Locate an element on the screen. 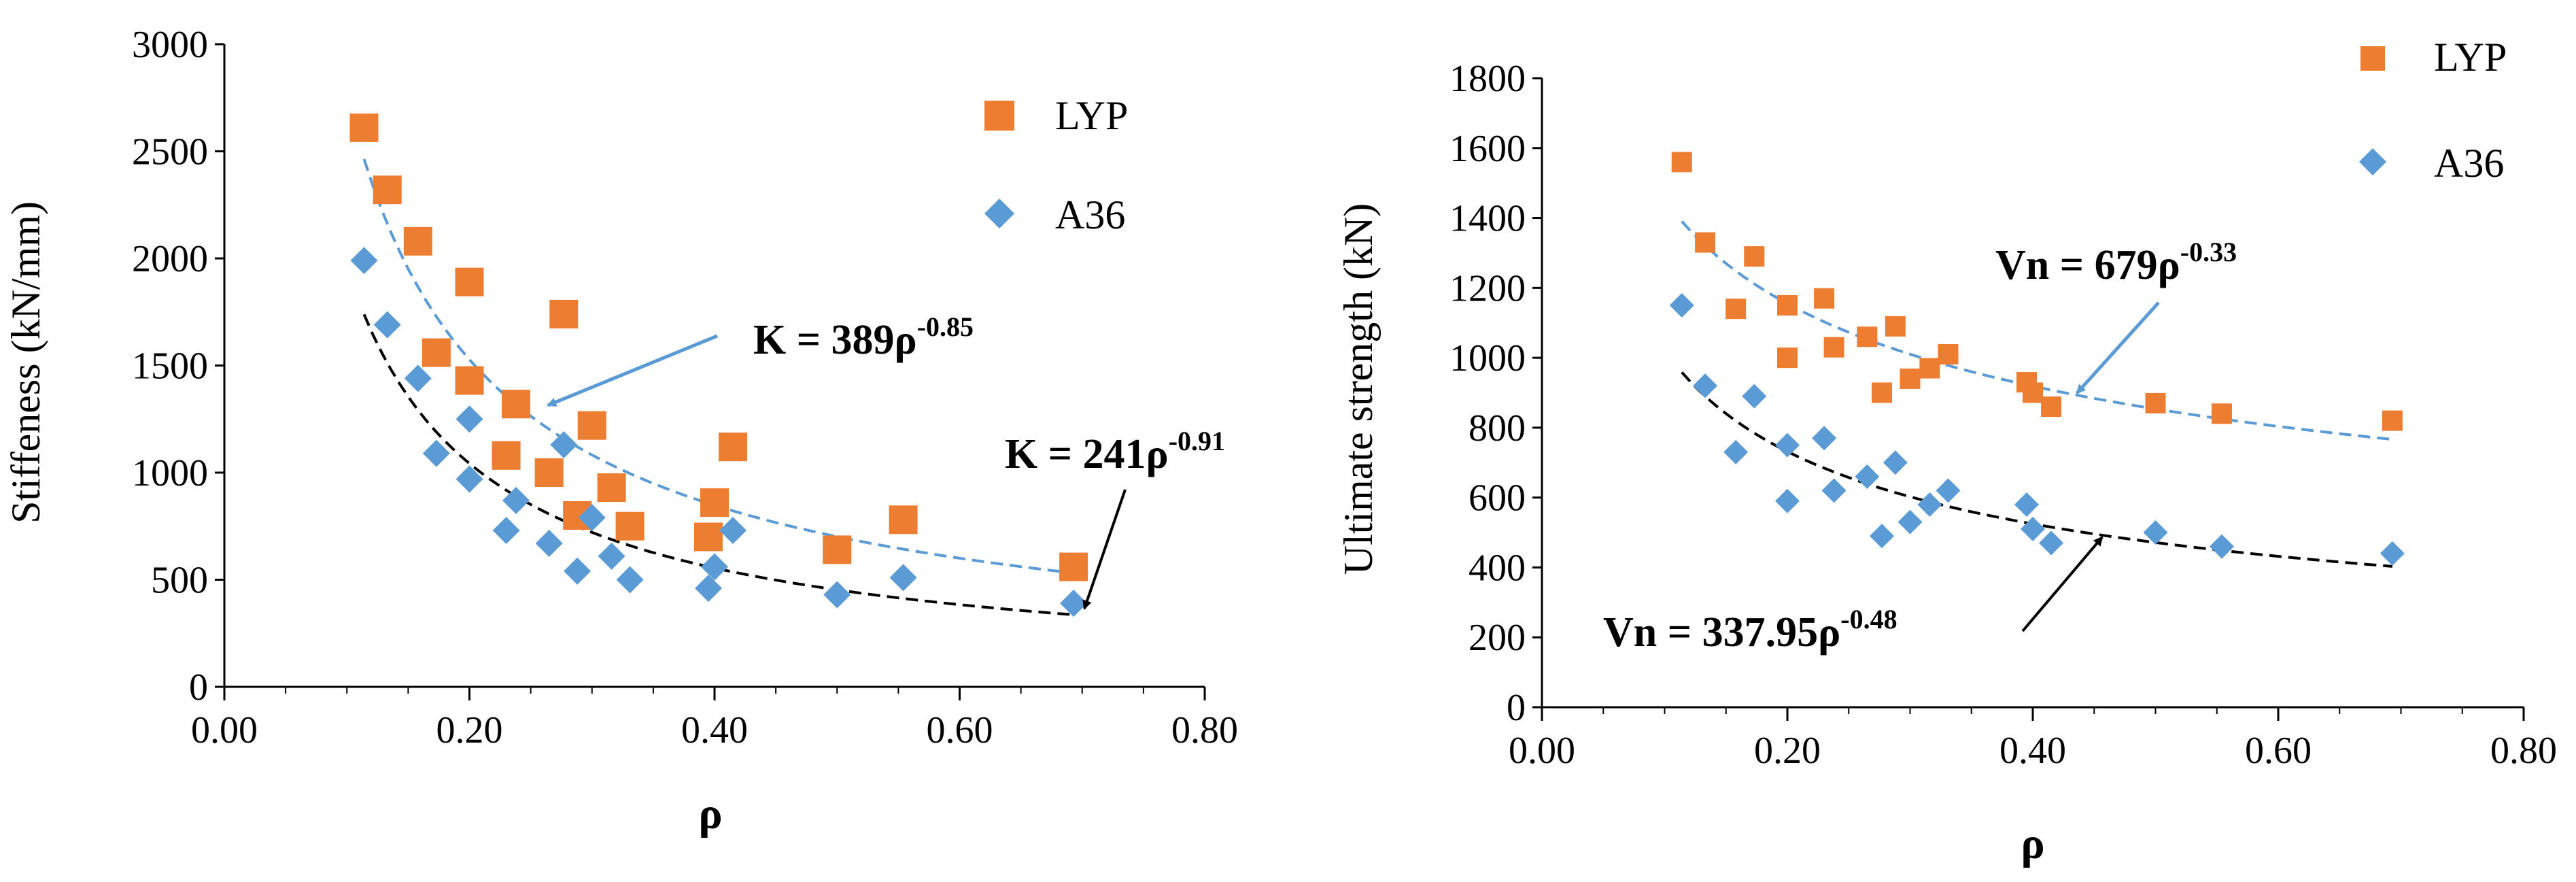 The width and height of the screenshot is (2576, 882). y-tick-label: 2000 is located at coordinates (170, 259).